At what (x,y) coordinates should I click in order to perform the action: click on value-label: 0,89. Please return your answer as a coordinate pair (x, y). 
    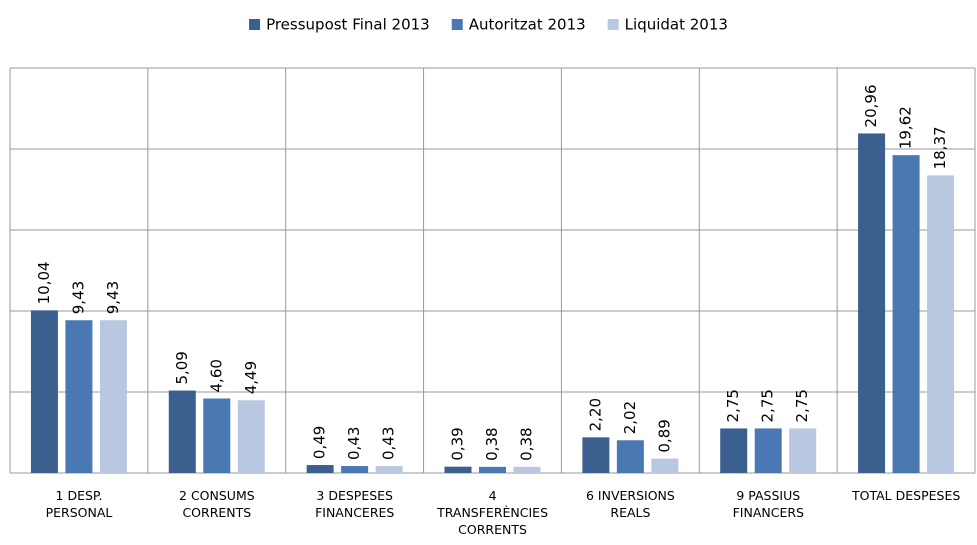
    Looking at the image, I should click on (664, 435).